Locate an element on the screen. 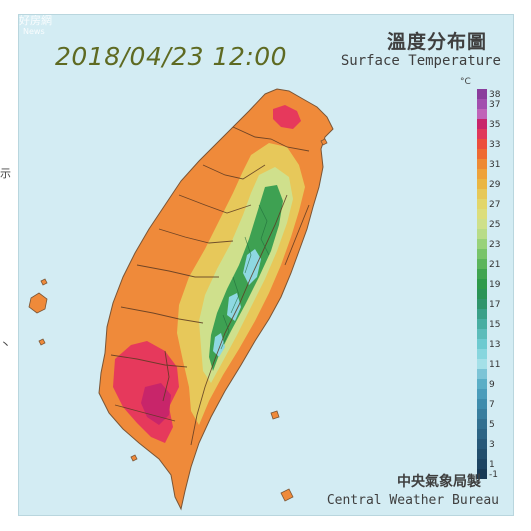  legend-row: 3 is located at coordinates (495, 444).